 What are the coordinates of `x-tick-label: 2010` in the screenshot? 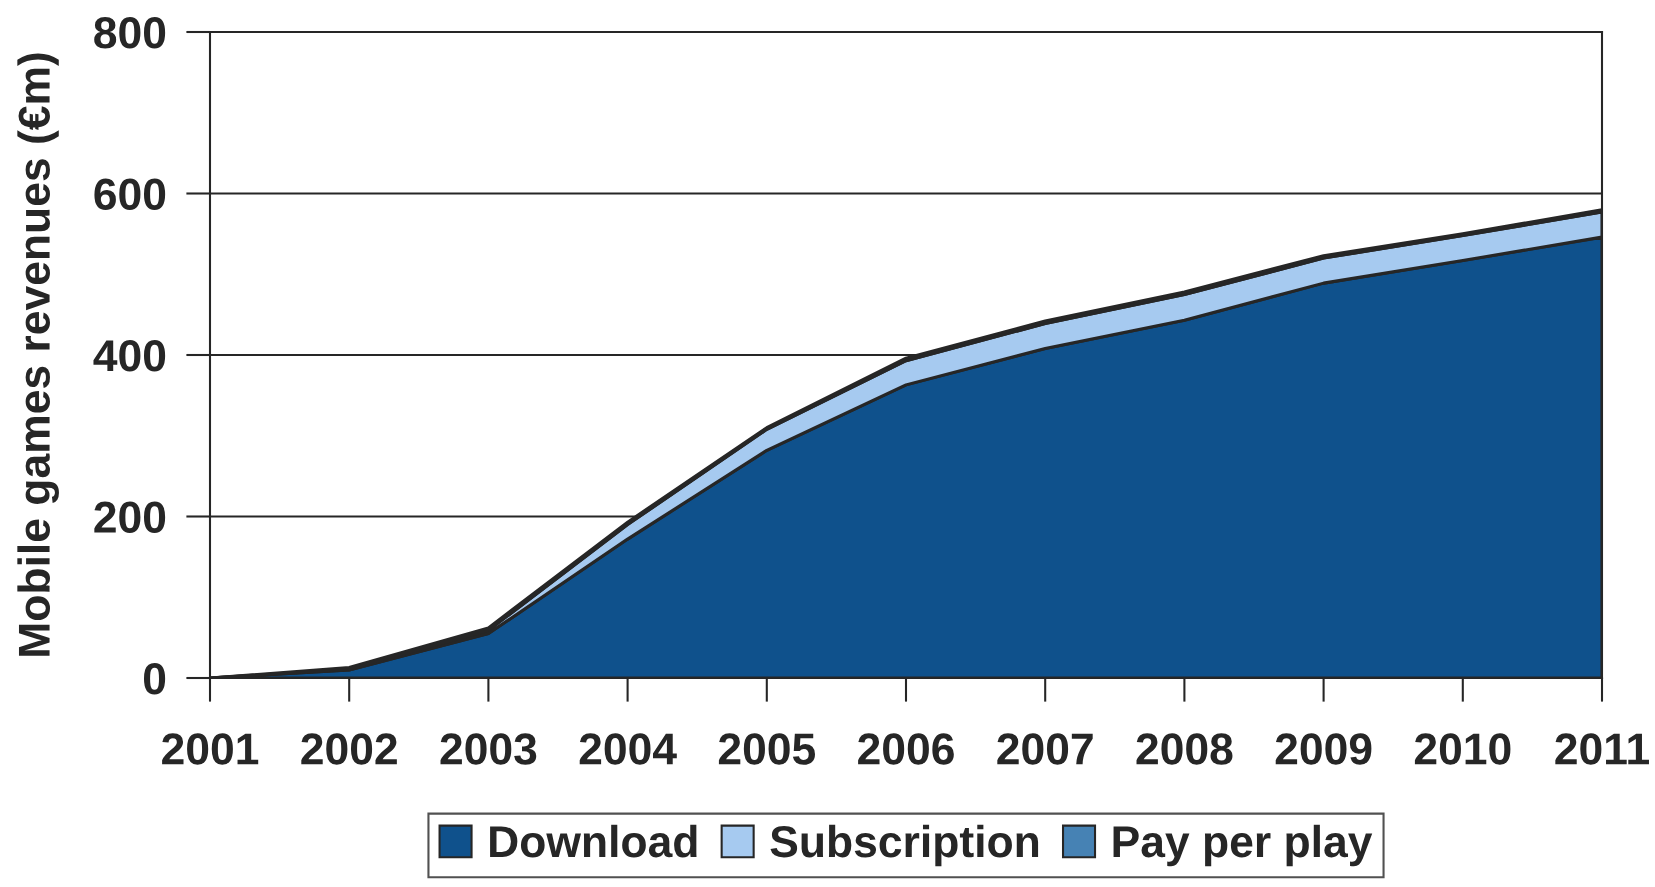 It's located at (1462, 749).